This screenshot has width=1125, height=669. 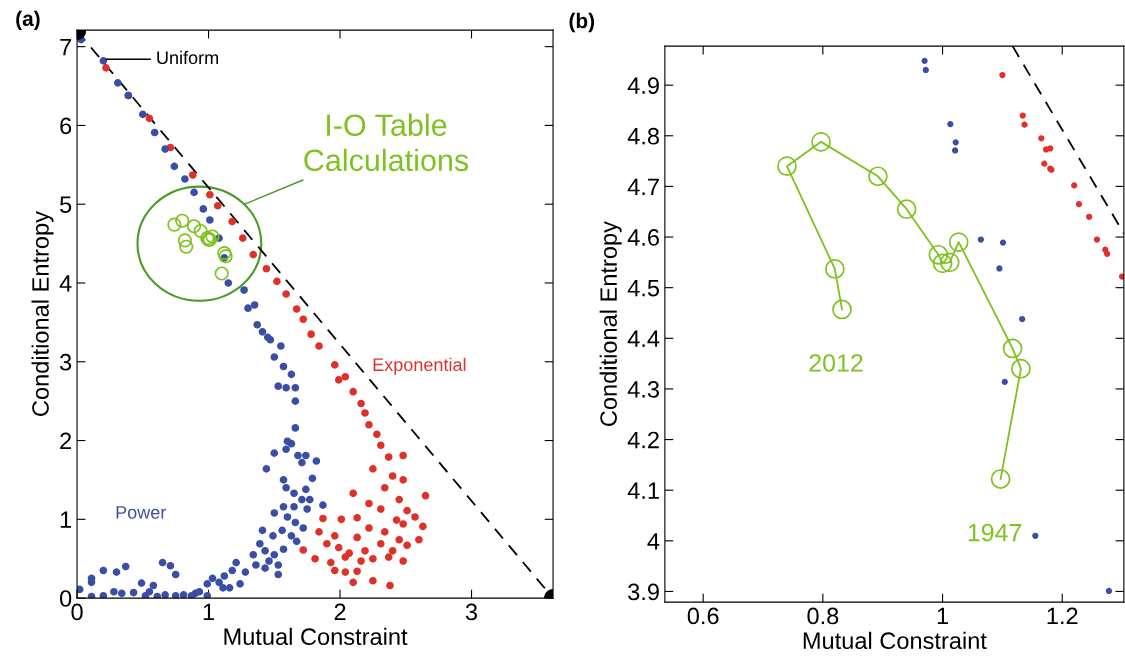 I want to click on y-tick-label: 4.8, so click(x=643, y=136).